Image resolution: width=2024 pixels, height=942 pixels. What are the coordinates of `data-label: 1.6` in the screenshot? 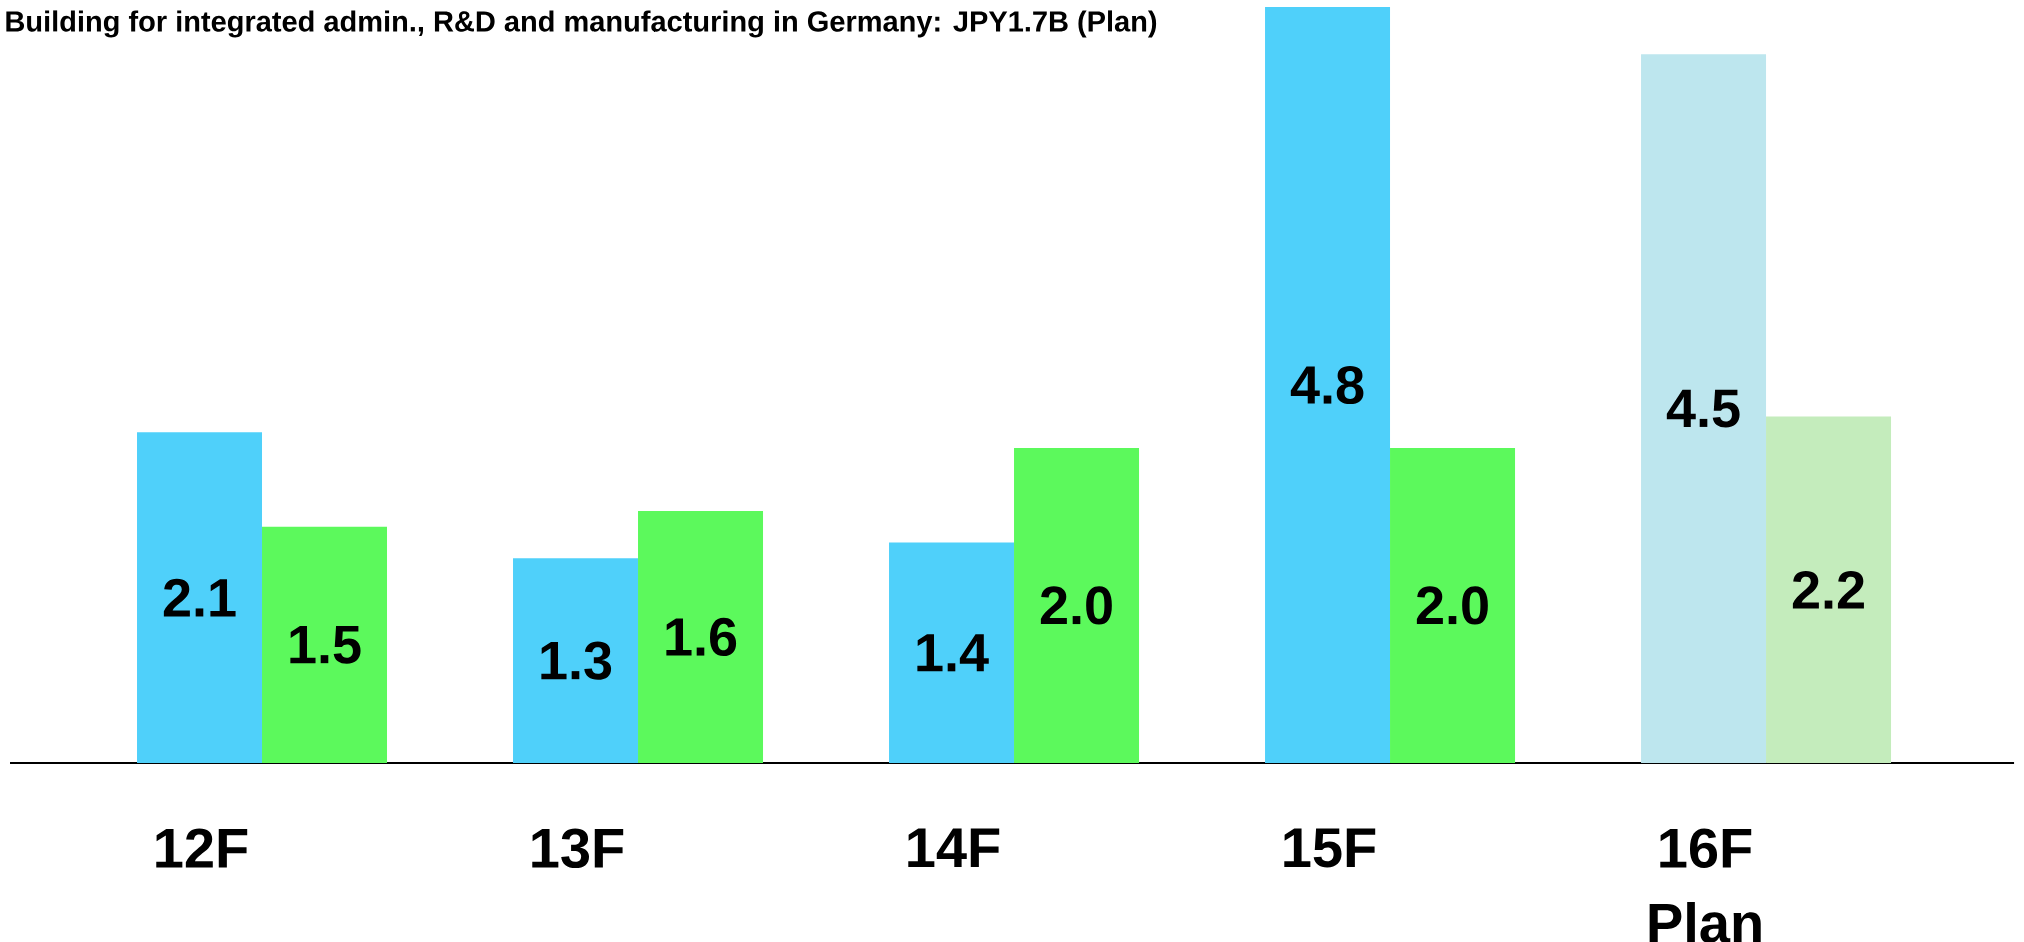 It's located at (701, 637).